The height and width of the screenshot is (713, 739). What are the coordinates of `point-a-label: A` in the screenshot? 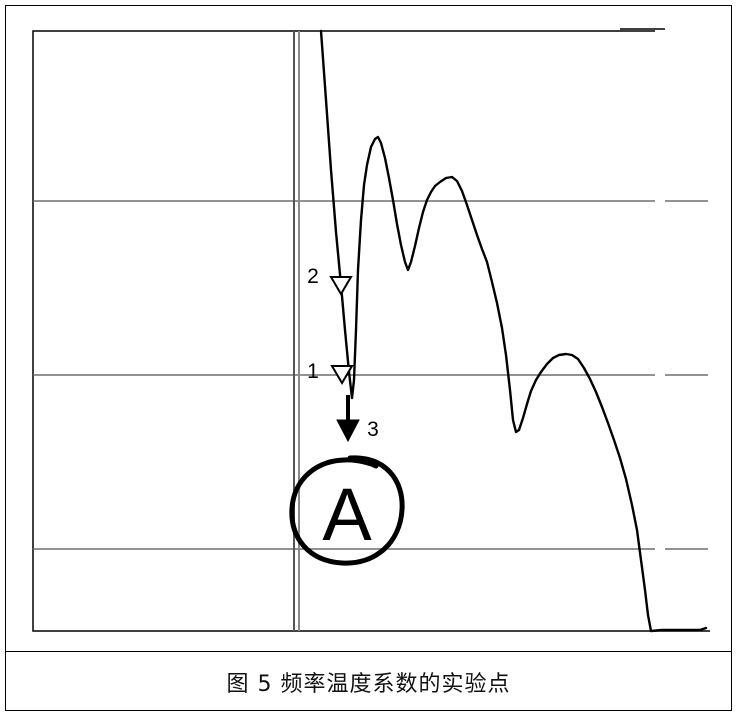 It's located at (347, 514).